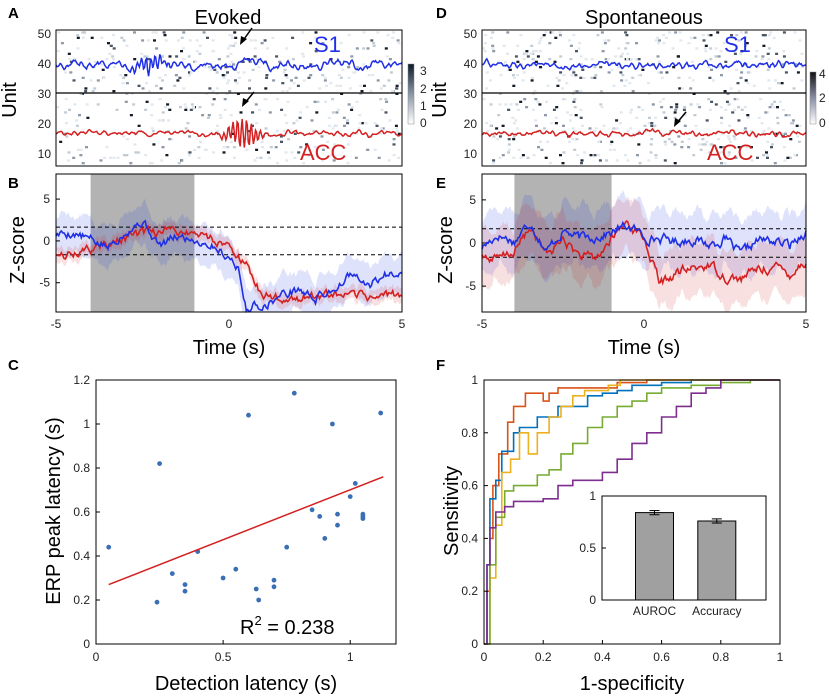  What do you see at coordinates (229, 65) in the screenshot?
I see `panel-a-s1-trace` at bounding box center [229, 65].